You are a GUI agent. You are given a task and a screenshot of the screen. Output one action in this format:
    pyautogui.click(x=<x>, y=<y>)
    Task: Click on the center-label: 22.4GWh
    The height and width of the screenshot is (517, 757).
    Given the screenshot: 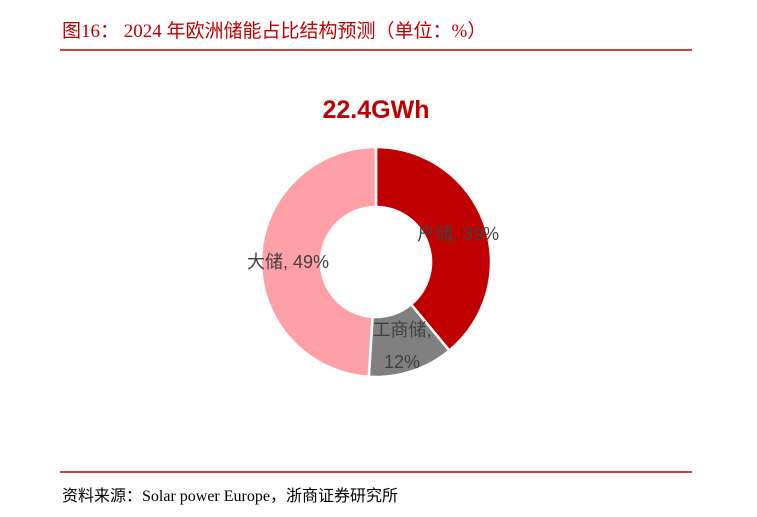 What is the action you would take?
    pyautogui.click(x=376, y=110)
    